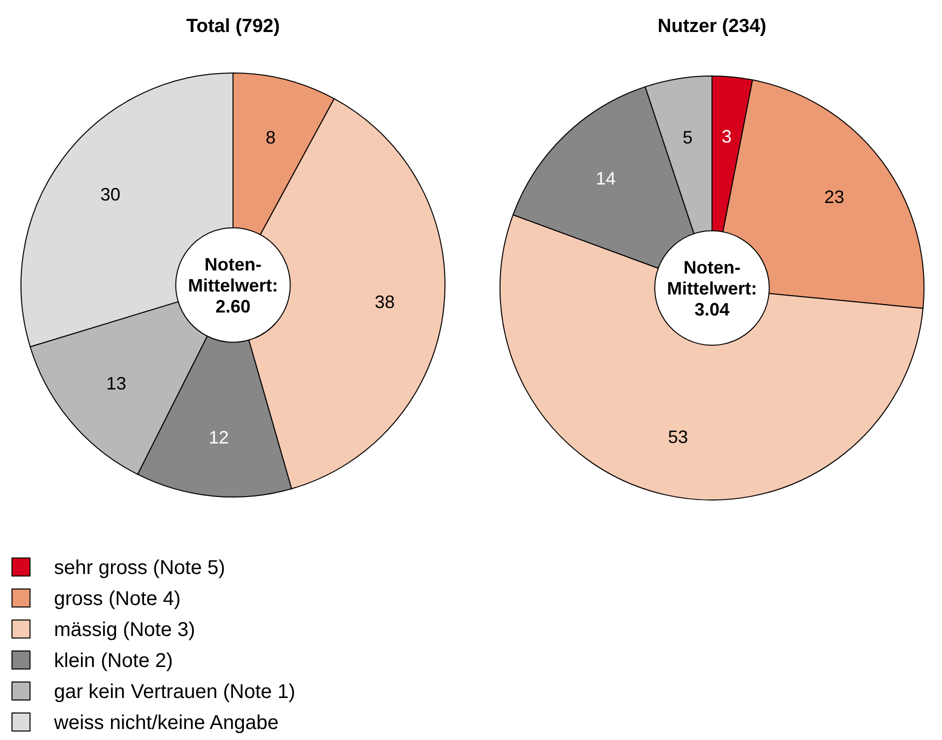 The height and width of the screenshot is (740, 942). I want to click on legend-label: sehr gross (Note 5), so click(140, 568).